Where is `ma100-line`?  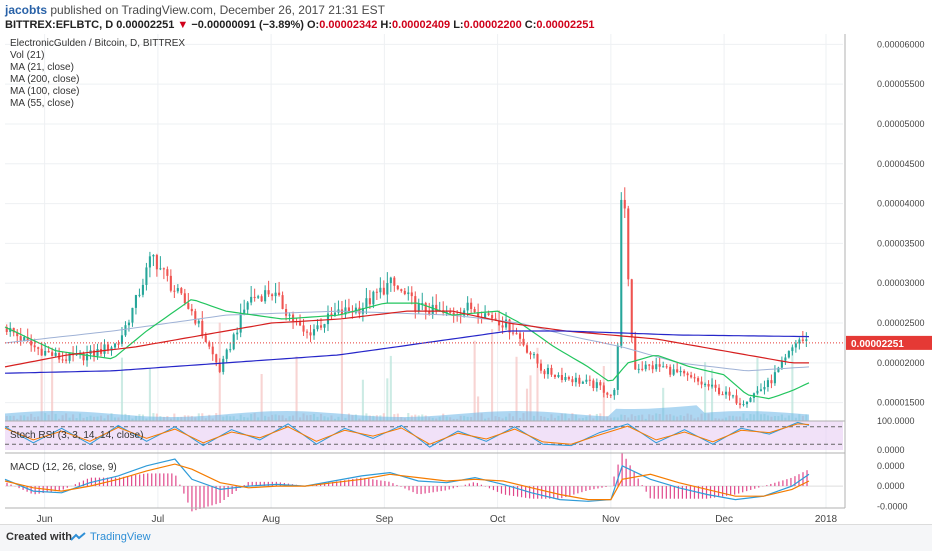 ma100-line is located at coordinates (406, 339).